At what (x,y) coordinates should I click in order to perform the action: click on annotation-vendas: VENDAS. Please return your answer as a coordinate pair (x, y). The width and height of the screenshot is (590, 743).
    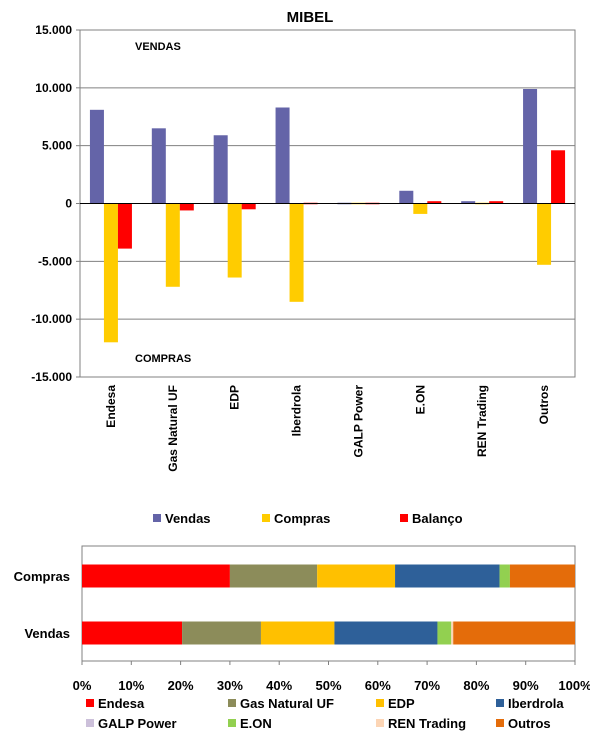
    Looking at the image, I should click on (158, 47).